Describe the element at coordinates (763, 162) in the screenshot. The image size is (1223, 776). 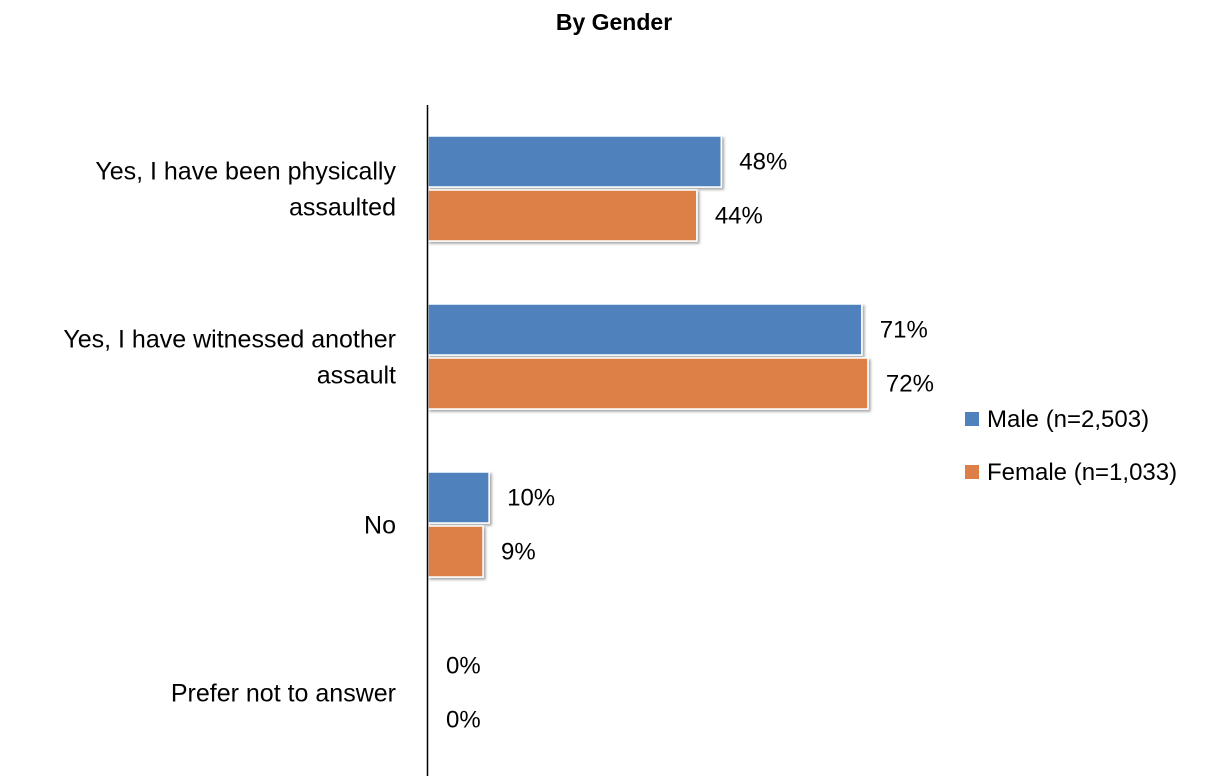
I see `data-label: 48%` at that location.